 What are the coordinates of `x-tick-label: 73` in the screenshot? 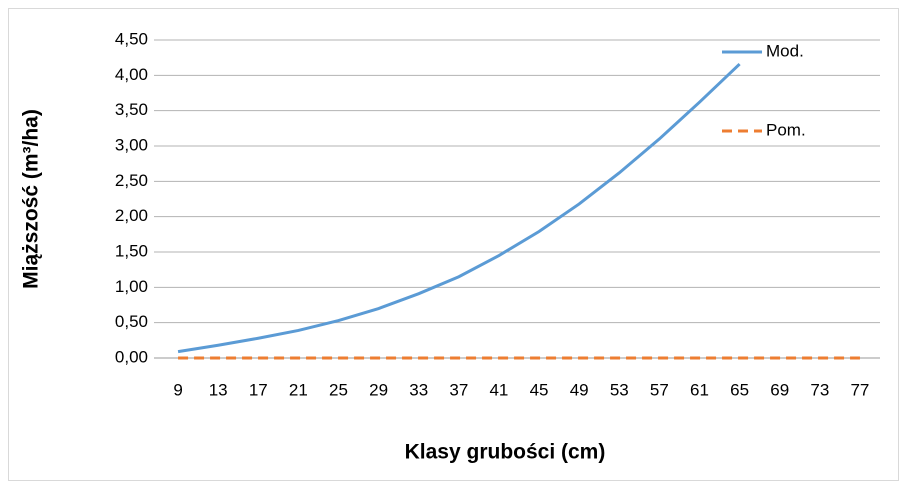 It's located at (819, 389).